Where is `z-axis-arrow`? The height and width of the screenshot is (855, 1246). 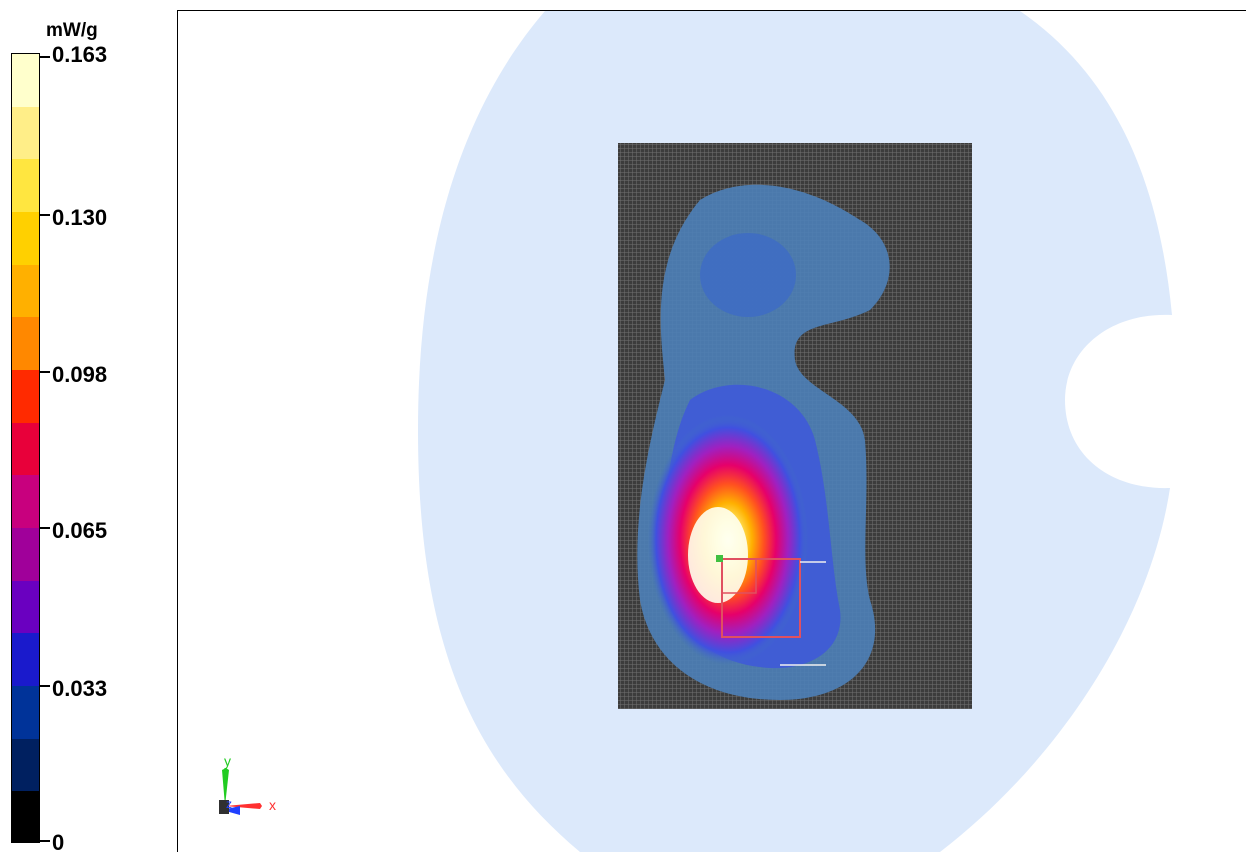 z-axis-arrow is located at coordinates (231, 810).